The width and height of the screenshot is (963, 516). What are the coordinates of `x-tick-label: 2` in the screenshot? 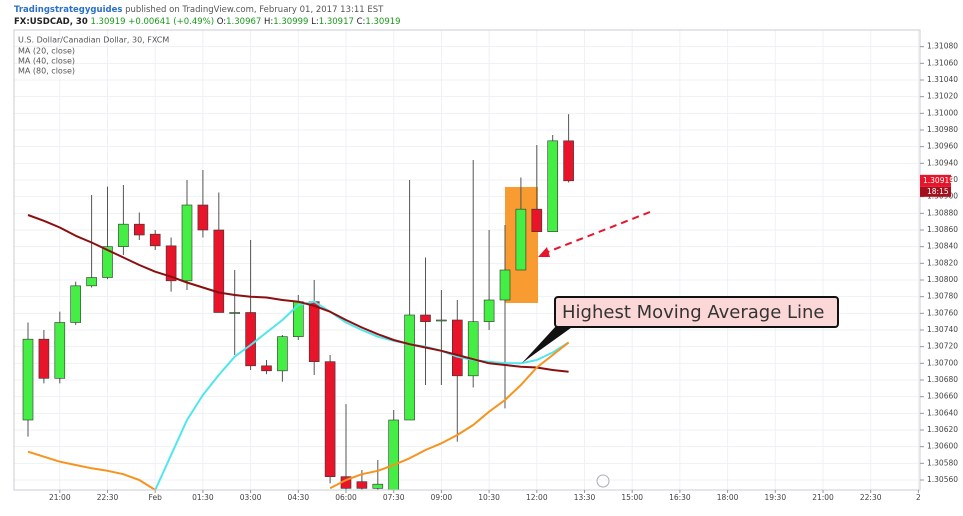 It's located at (918, 497).